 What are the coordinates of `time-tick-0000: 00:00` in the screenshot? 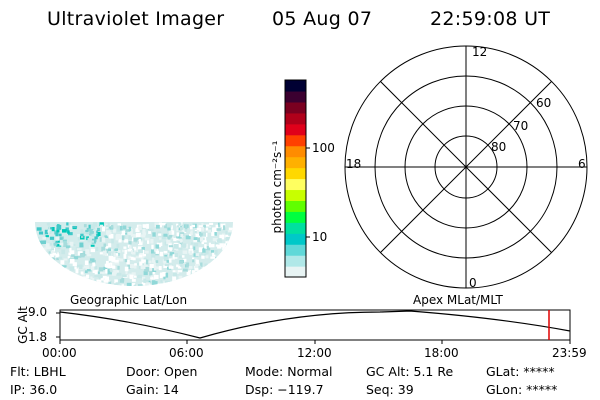 It's located at (59, 353).